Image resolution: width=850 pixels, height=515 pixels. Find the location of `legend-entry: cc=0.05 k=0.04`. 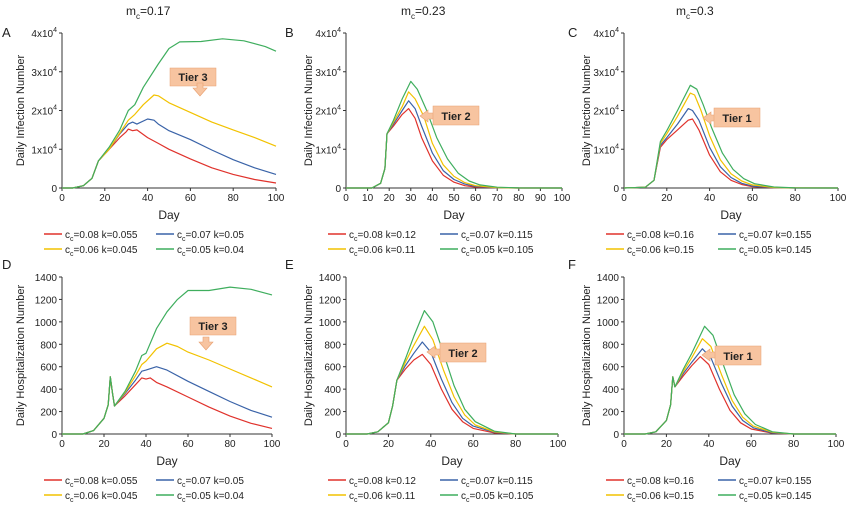

legend-entry: cc=0.05 k=0.04 is located at coordinates (210, 497).